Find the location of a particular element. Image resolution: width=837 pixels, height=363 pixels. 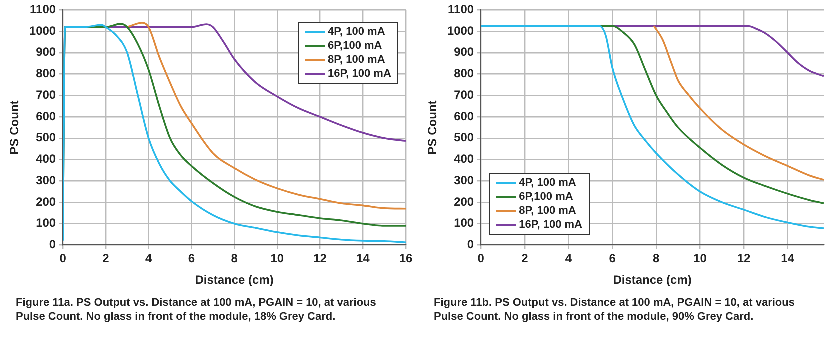

caption: Figure 11b. PS Output vs. Distance at 100 mA, PGAIN = 10, at various Pulse Count. No glass in front of the module, 90% Grey Card. is located at coordinates (615, 310).